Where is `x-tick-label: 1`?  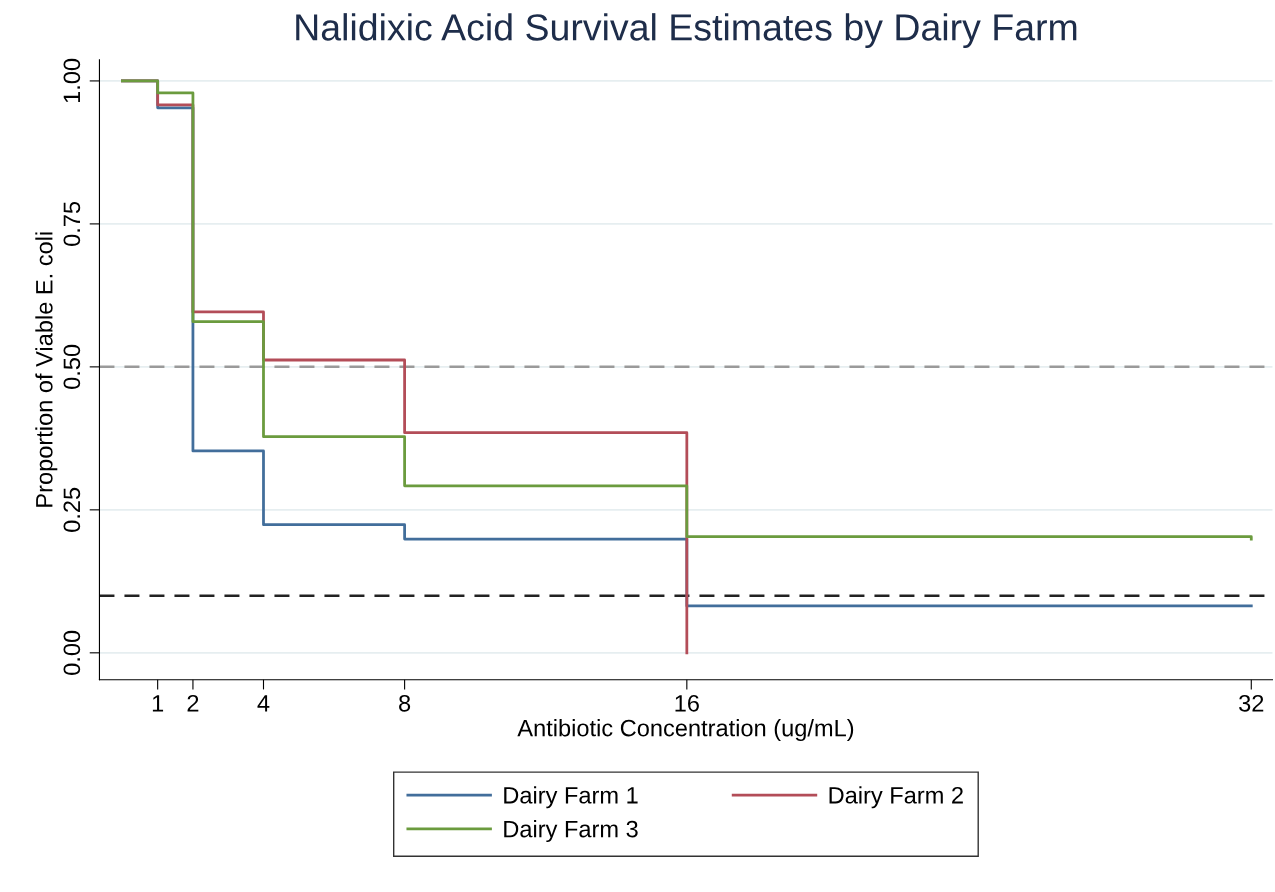 x-tick-label: 1 is located at coordinates (158, 703).